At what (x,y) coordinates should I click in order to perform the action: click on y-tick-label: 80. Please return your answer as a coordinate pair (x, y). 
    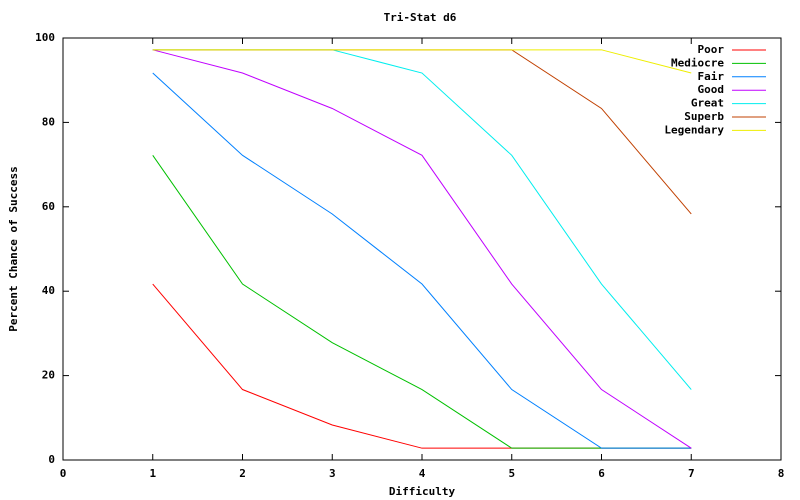
    Looking at the image, I should click on (48, 121).